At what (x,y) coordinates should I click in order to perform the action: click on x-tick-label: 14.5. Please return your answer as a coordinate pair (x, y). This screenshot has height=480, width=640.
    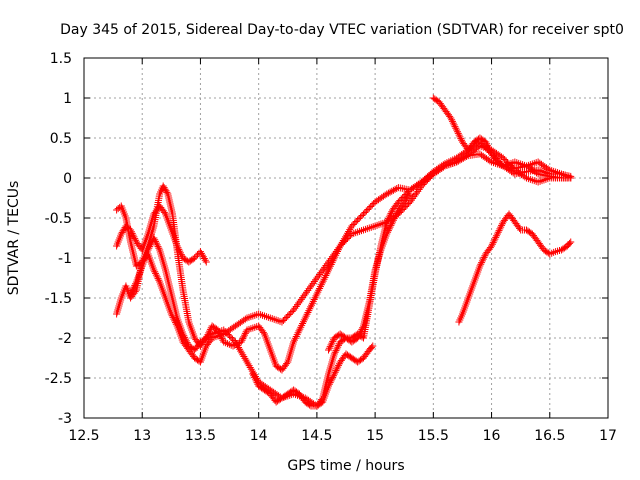
    Looking at the image, I should click on (316, 436).